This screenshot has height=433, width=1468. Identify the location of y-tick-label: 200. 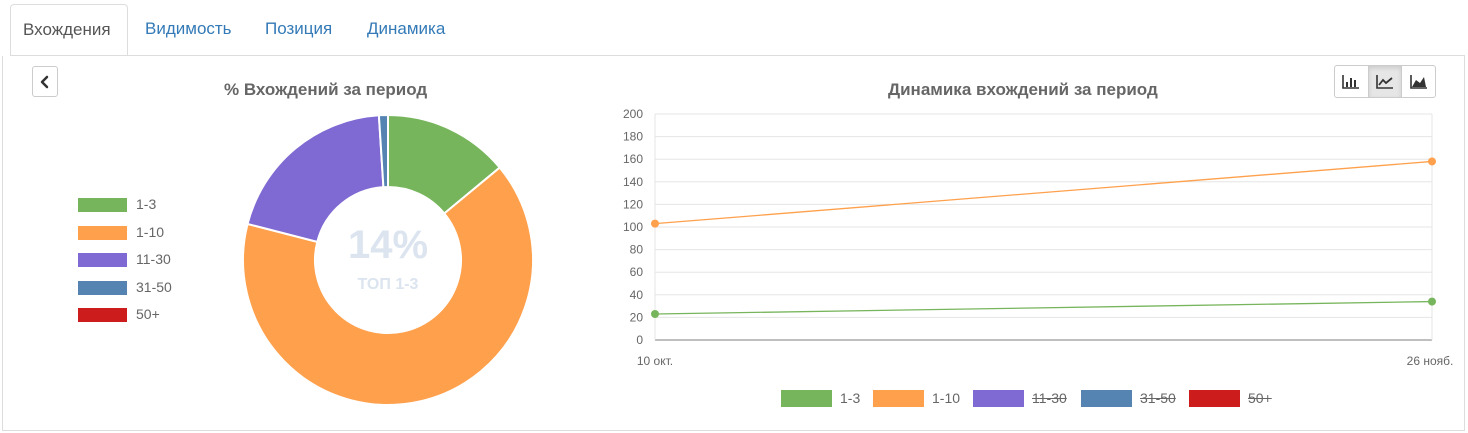
(633, 114).